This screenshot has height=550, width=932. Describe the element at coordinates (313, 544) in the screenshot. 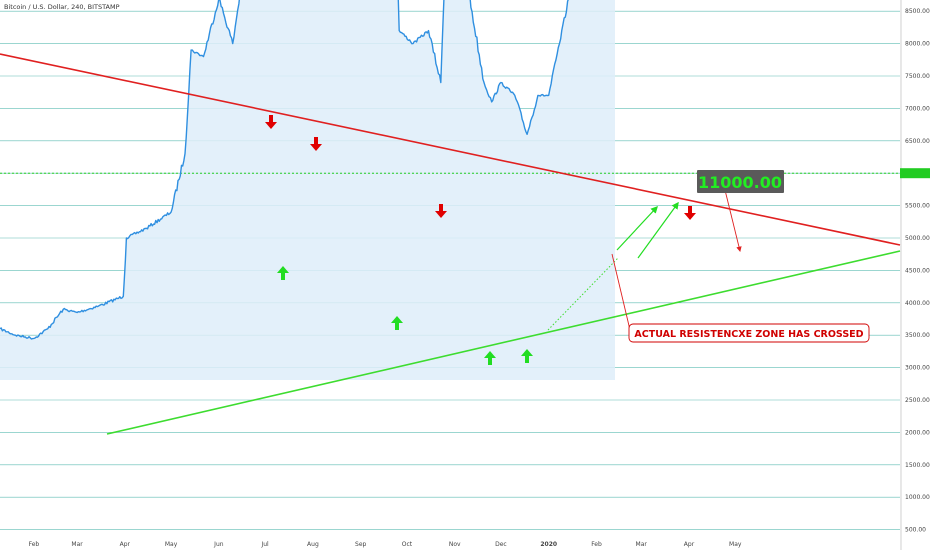

I see `x-tick-label: Aug` at that location.